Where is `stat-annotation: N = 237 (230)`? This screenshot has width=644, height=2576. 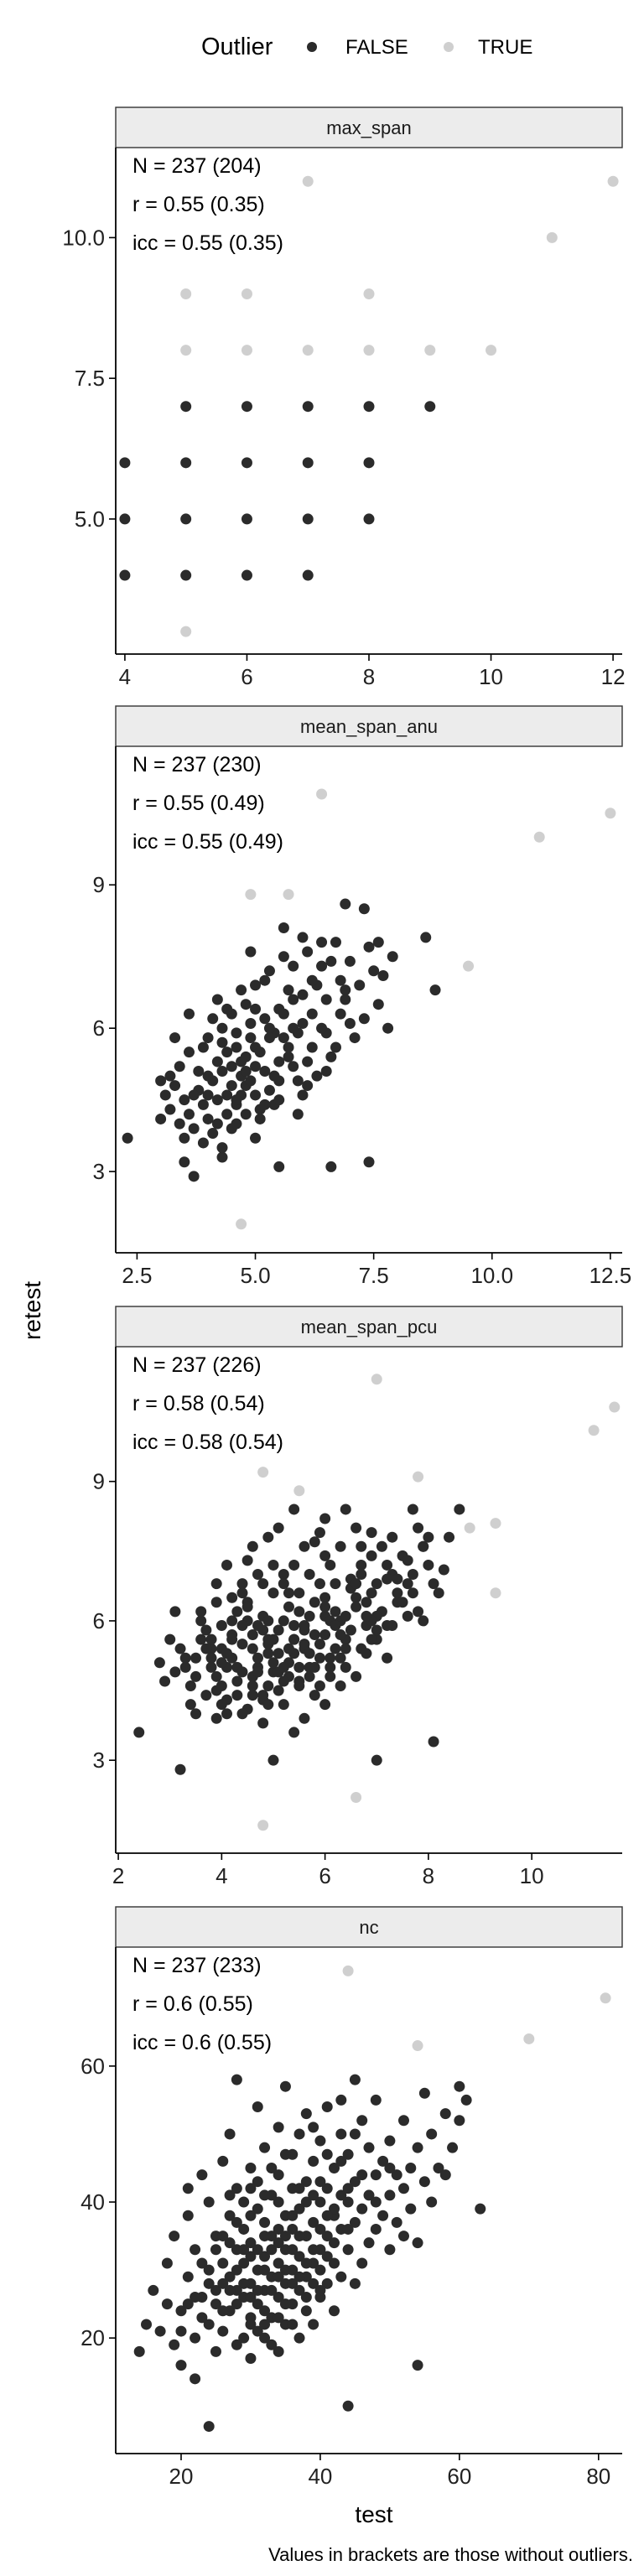
stat-annotation: N = 237 (230) is located at coordinates (197, 764).